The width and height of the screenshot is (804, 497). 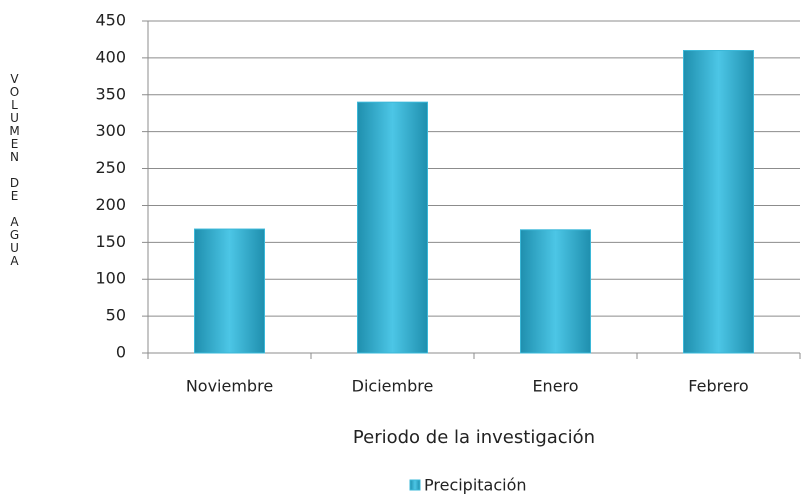 I want to click on y-tick-label: 150, so click(x=110, y=241).